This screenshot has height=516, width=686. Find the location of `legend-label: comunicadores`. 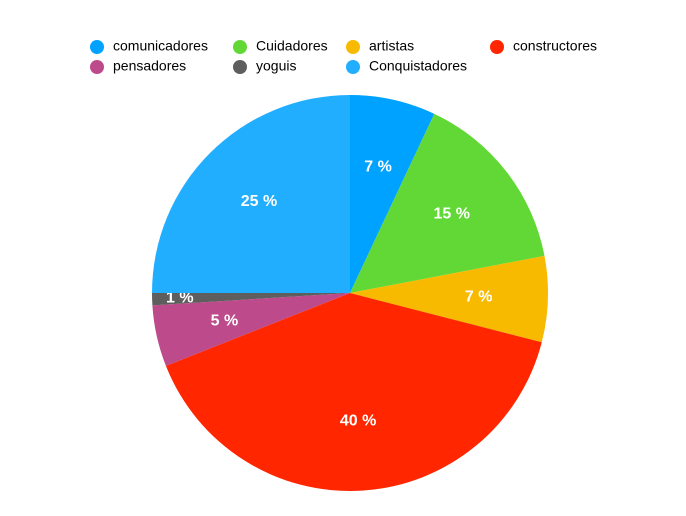

legend-label: comunicadores is located at coordinates (160, 46).